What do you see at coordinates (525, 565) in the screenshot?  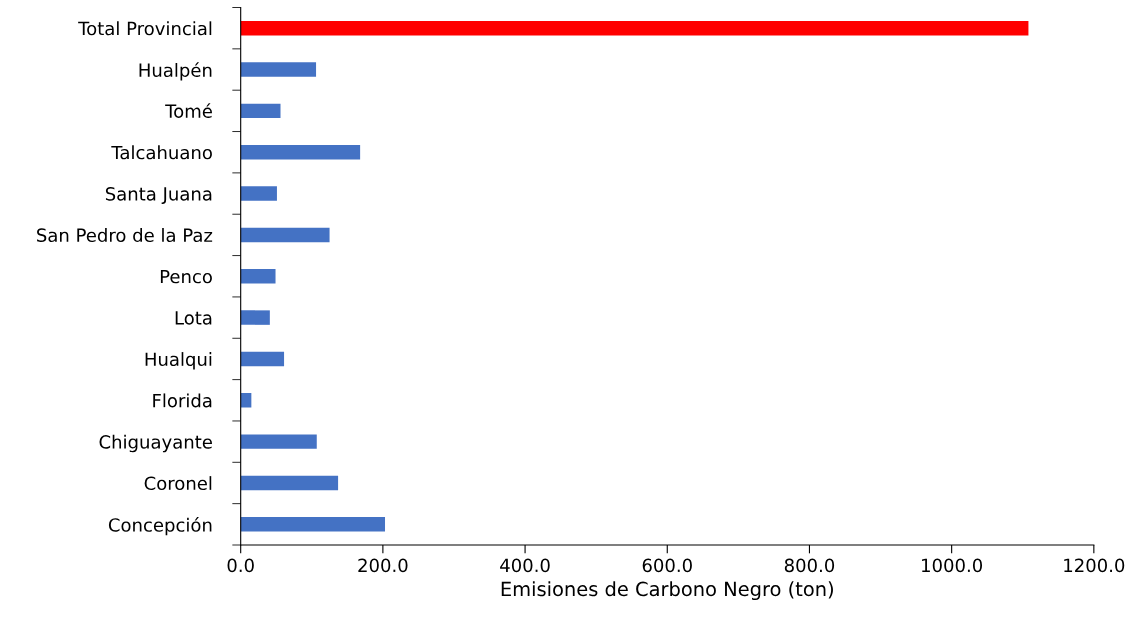 I see `x-tick-label: 400.0` at bounding box center [525, 565].